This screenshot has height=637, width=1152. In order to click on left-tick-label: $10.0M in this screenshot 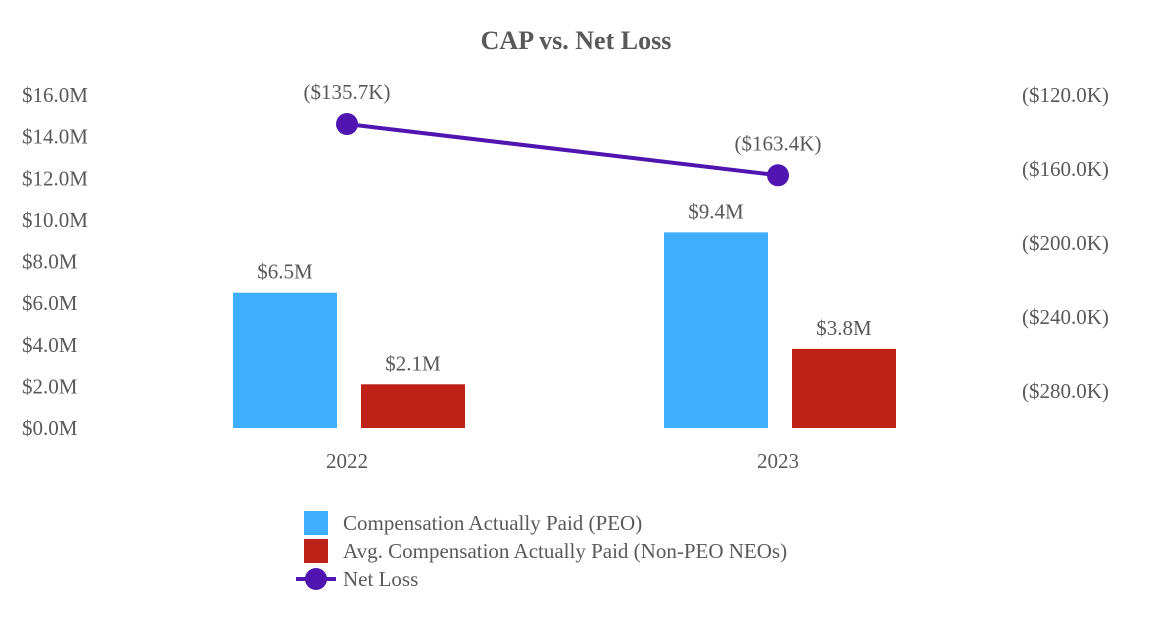, I will do `click(55, 220)`.